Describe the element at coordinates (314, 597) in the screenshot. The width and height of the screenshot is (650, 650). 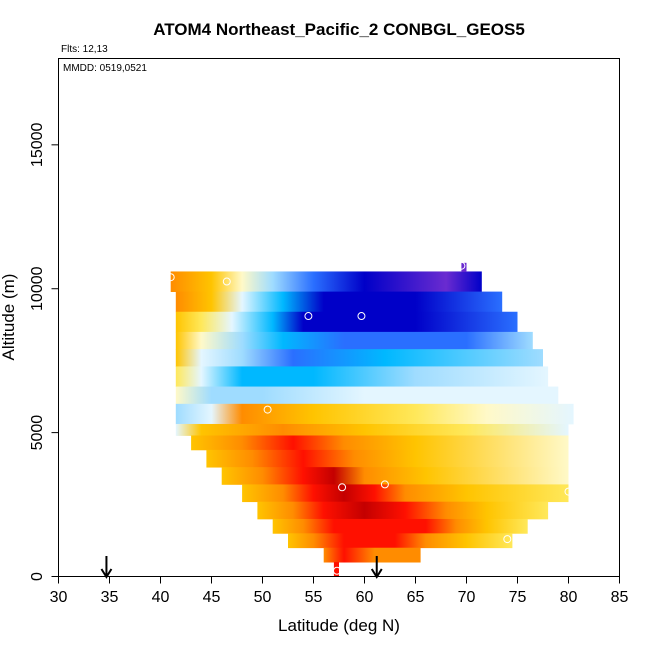
I see `x-tick-label: 55` at that location.